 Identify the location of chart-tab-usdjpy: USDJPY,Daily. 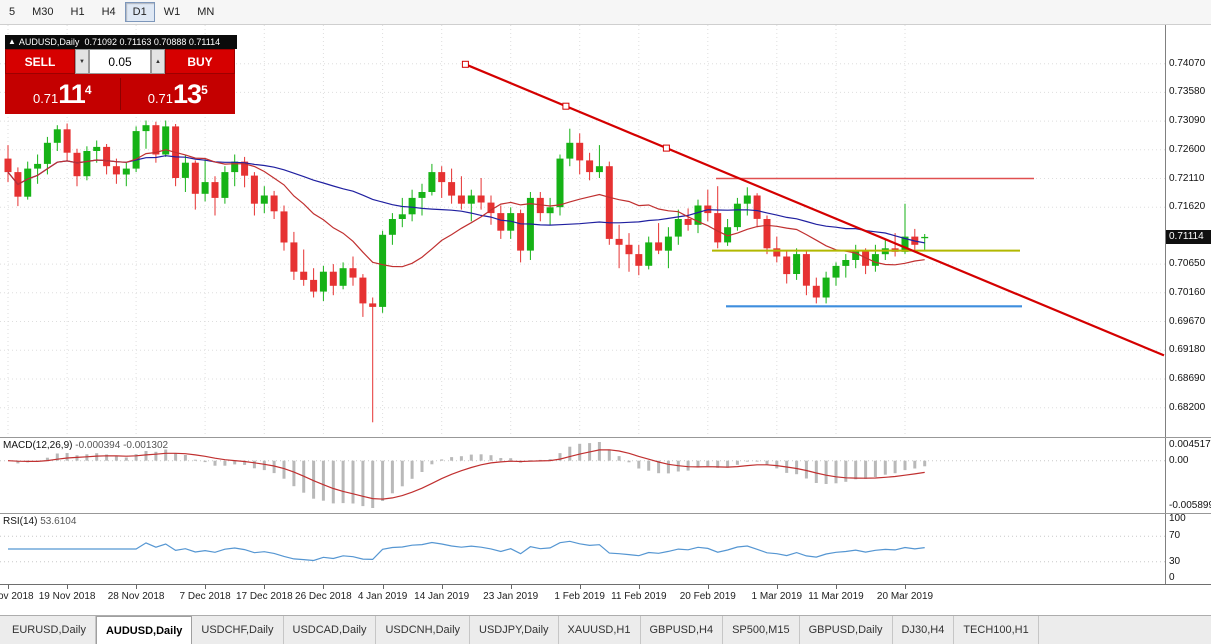
(514, 630).